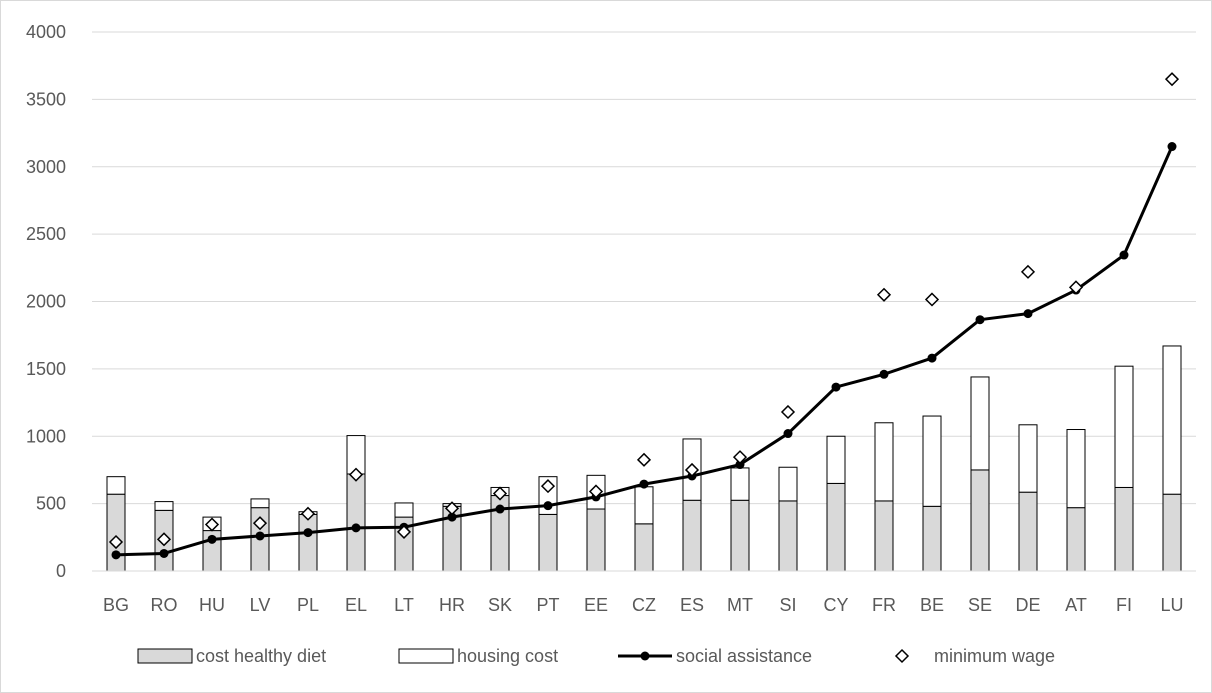 The width and height of the screenshot is (1212, 693). Describe the element at coordinates (212, 605) in the screenshot. I see `x-tick-label: HU` at that location.